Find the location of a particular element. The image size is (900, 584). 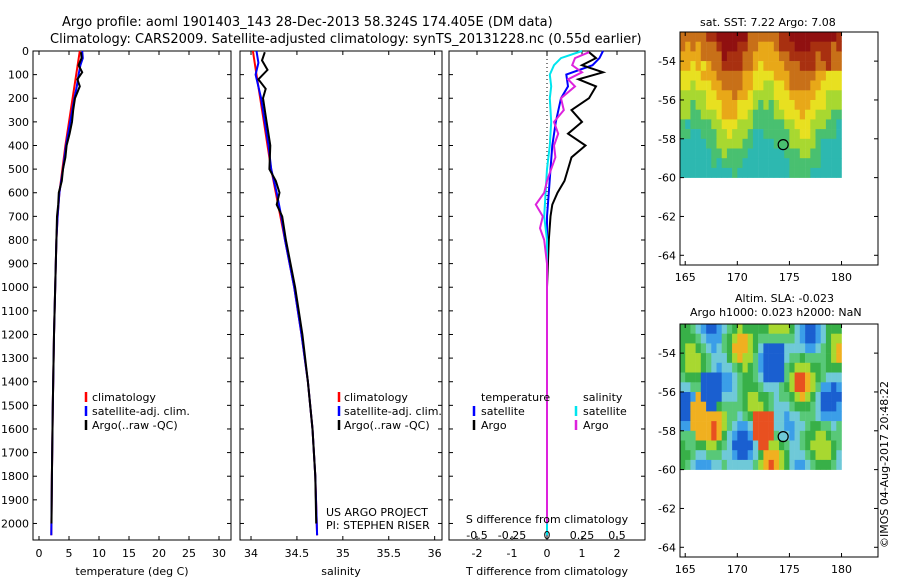

legend-label: satellite is located at coordinates (605, 411).